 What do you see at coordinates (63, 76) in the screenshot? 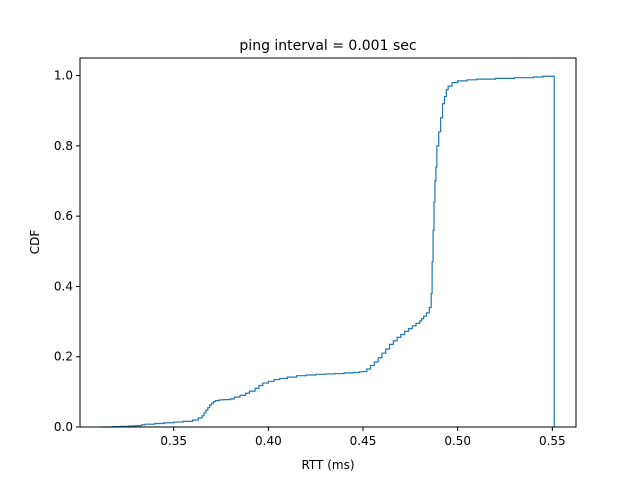
I see `y-tick-label: 1.0` at bounding box center [63, 76].